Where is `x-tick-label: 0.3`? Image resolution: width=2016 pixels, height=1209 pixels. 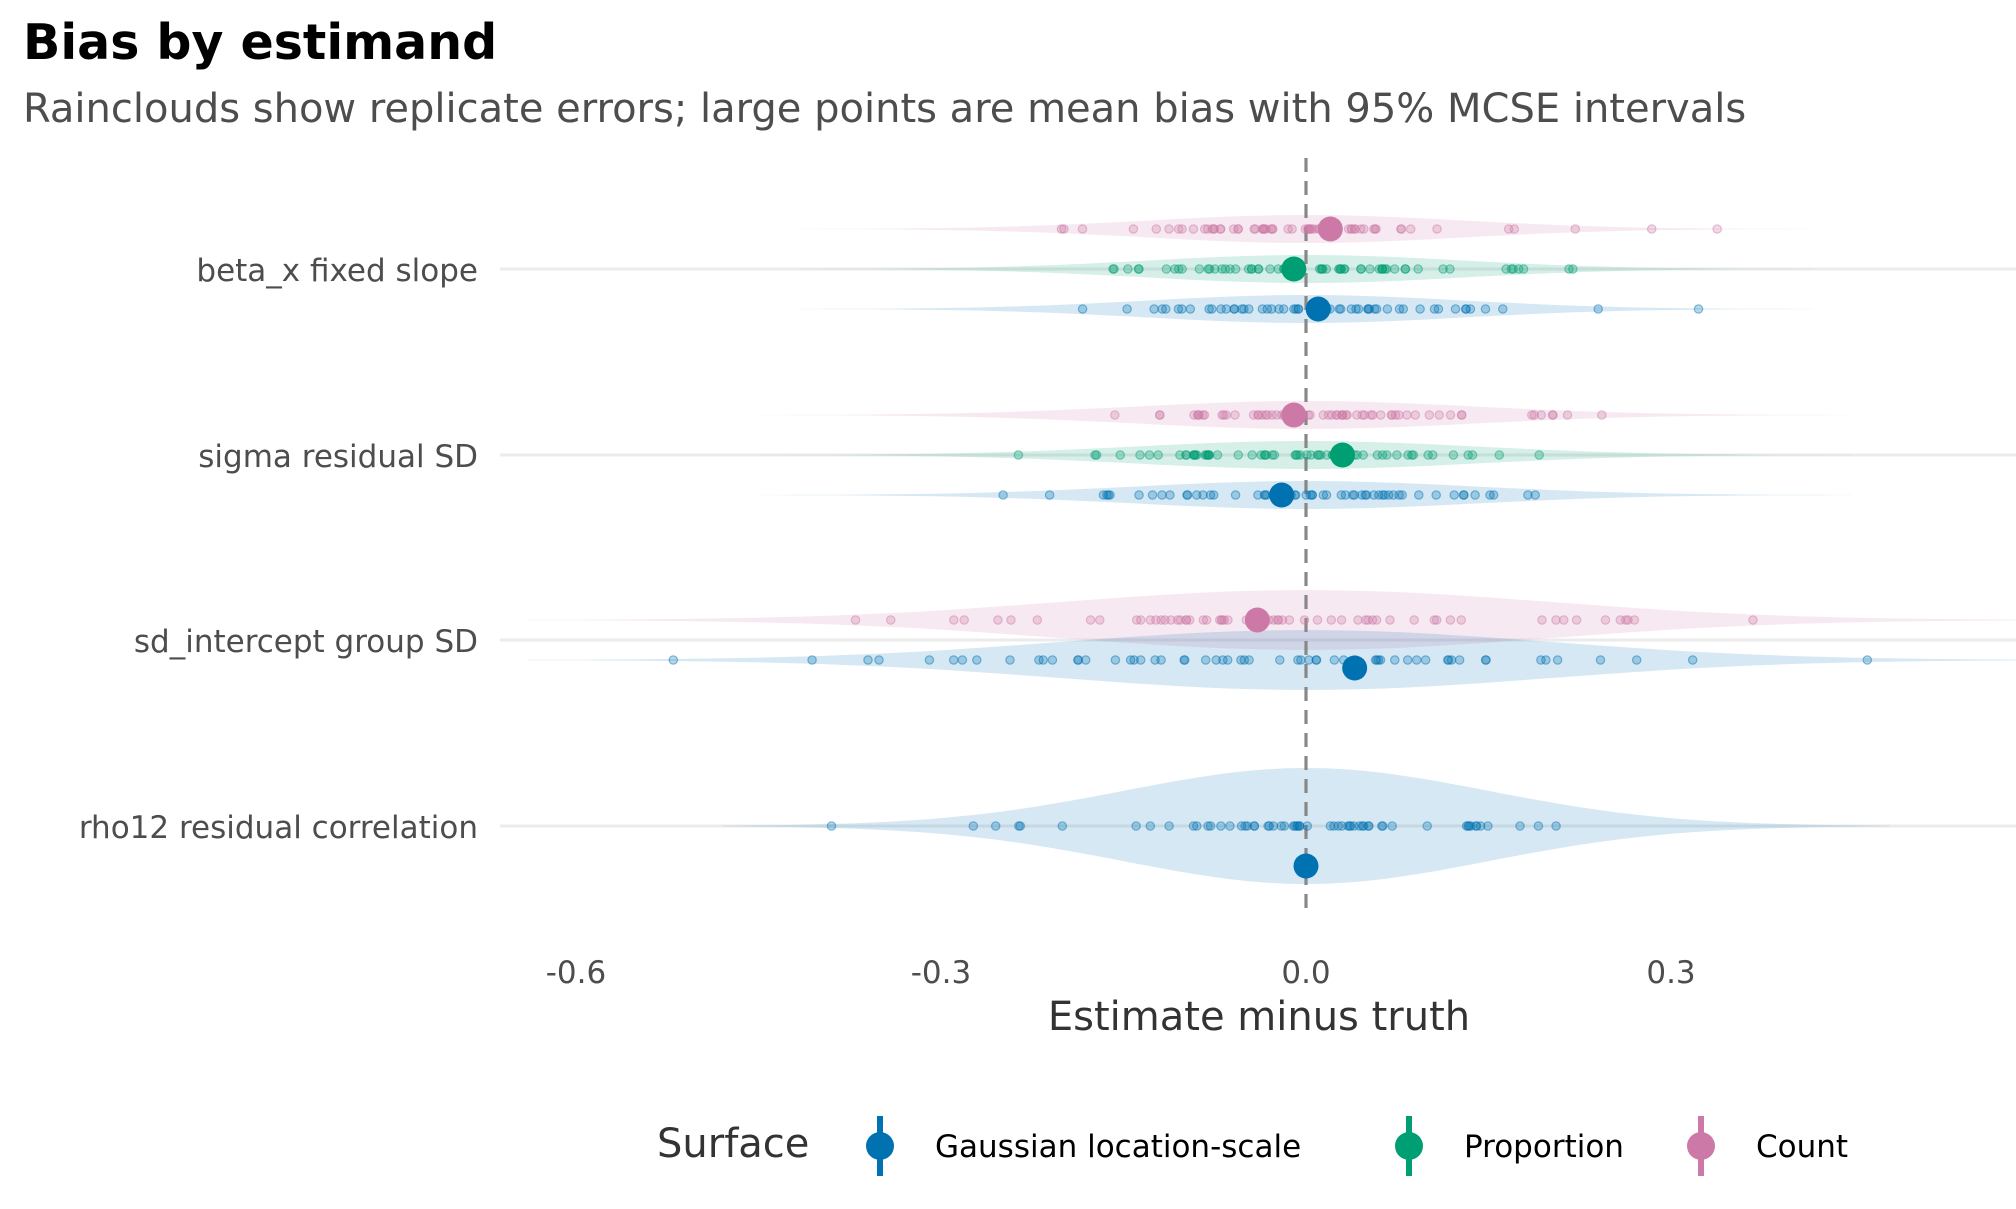
x-tick-label: 0.3 is located at coordinates (1670, 973).